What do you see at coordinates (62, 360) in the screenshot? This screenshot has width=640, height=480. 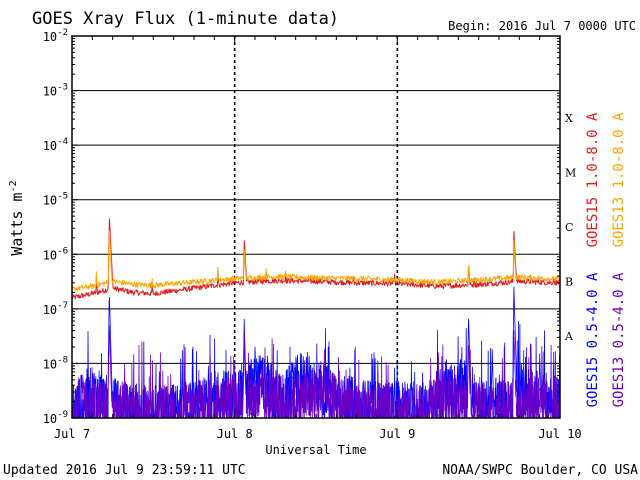 I see `y-tick-label-sup: -8` at bounding box center [62, 360].